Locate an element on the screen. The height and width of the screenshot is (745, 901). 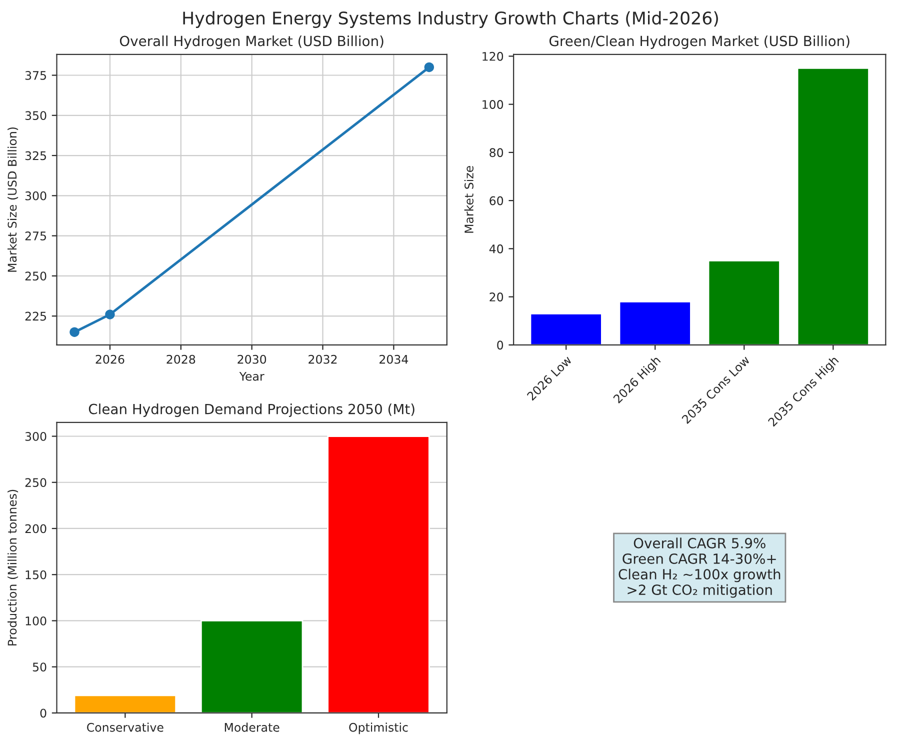
text: Clean H₂ ~100x growth is located at coordinates (699, 575).